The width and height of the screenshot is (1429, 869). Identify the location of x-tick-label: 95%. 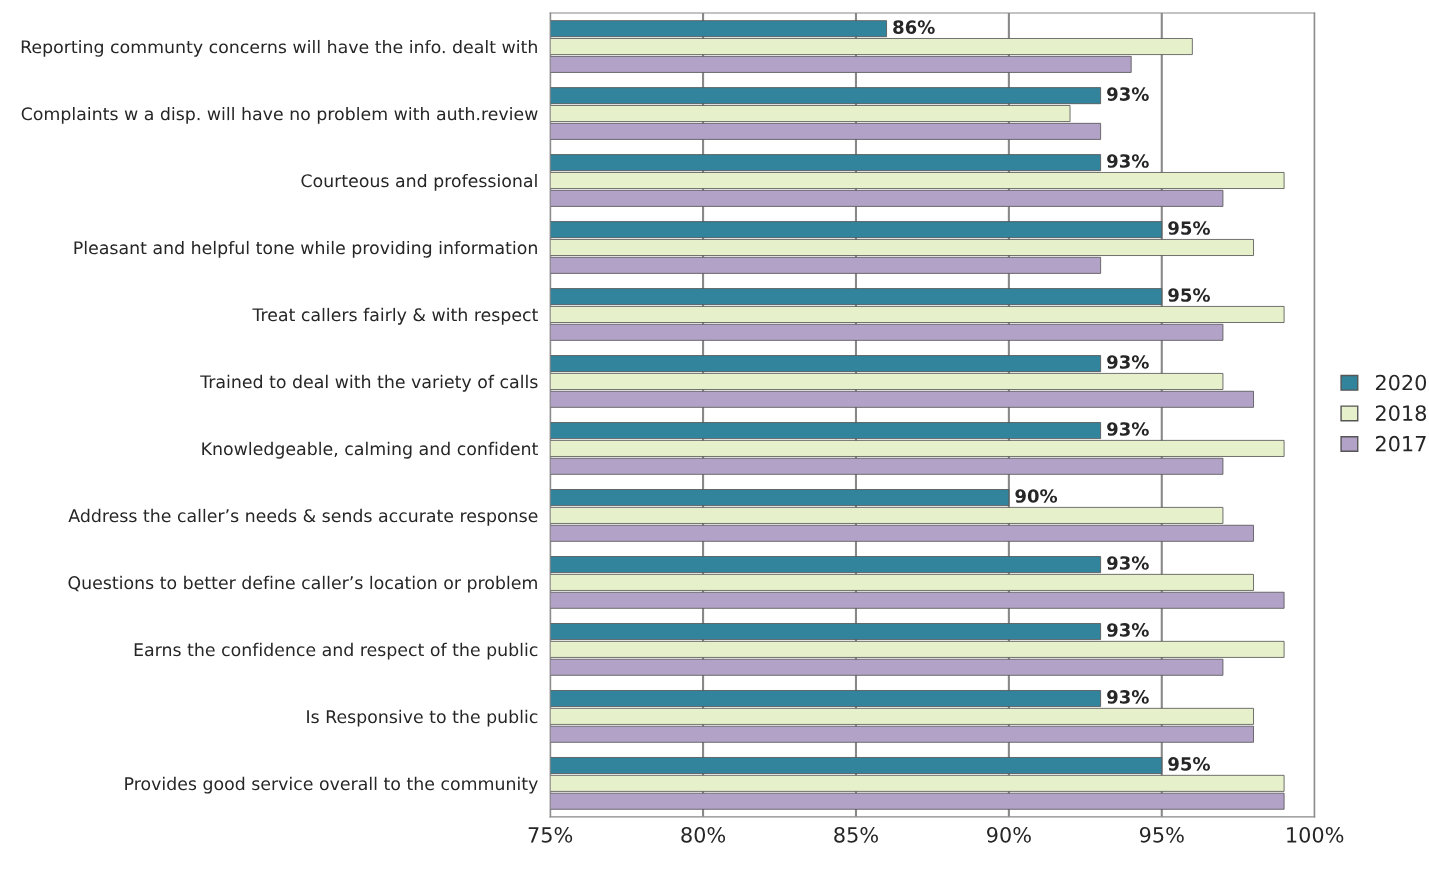
(1161, 834).